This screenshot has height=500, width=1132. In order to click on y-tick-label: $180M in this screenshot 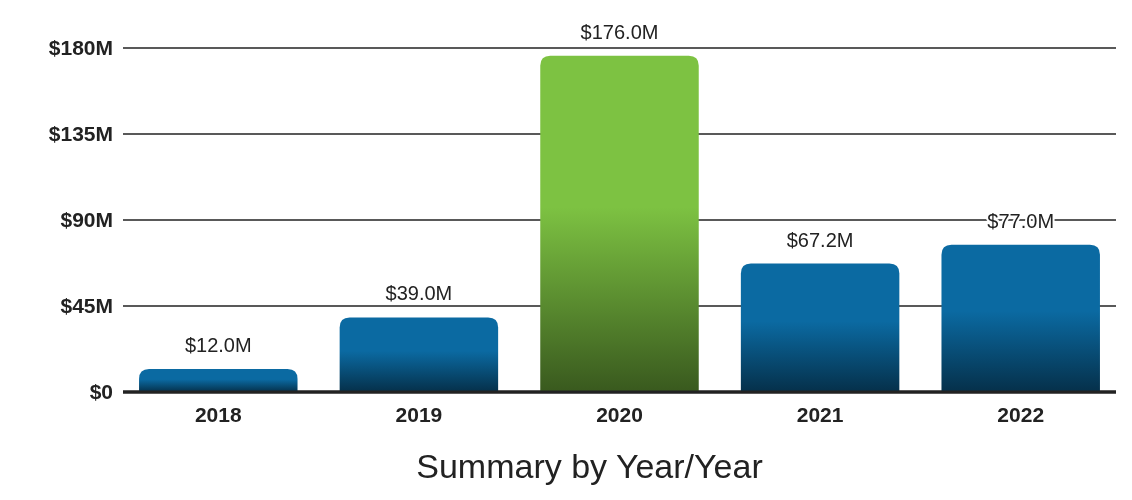, I will do `click(80, 48)`.